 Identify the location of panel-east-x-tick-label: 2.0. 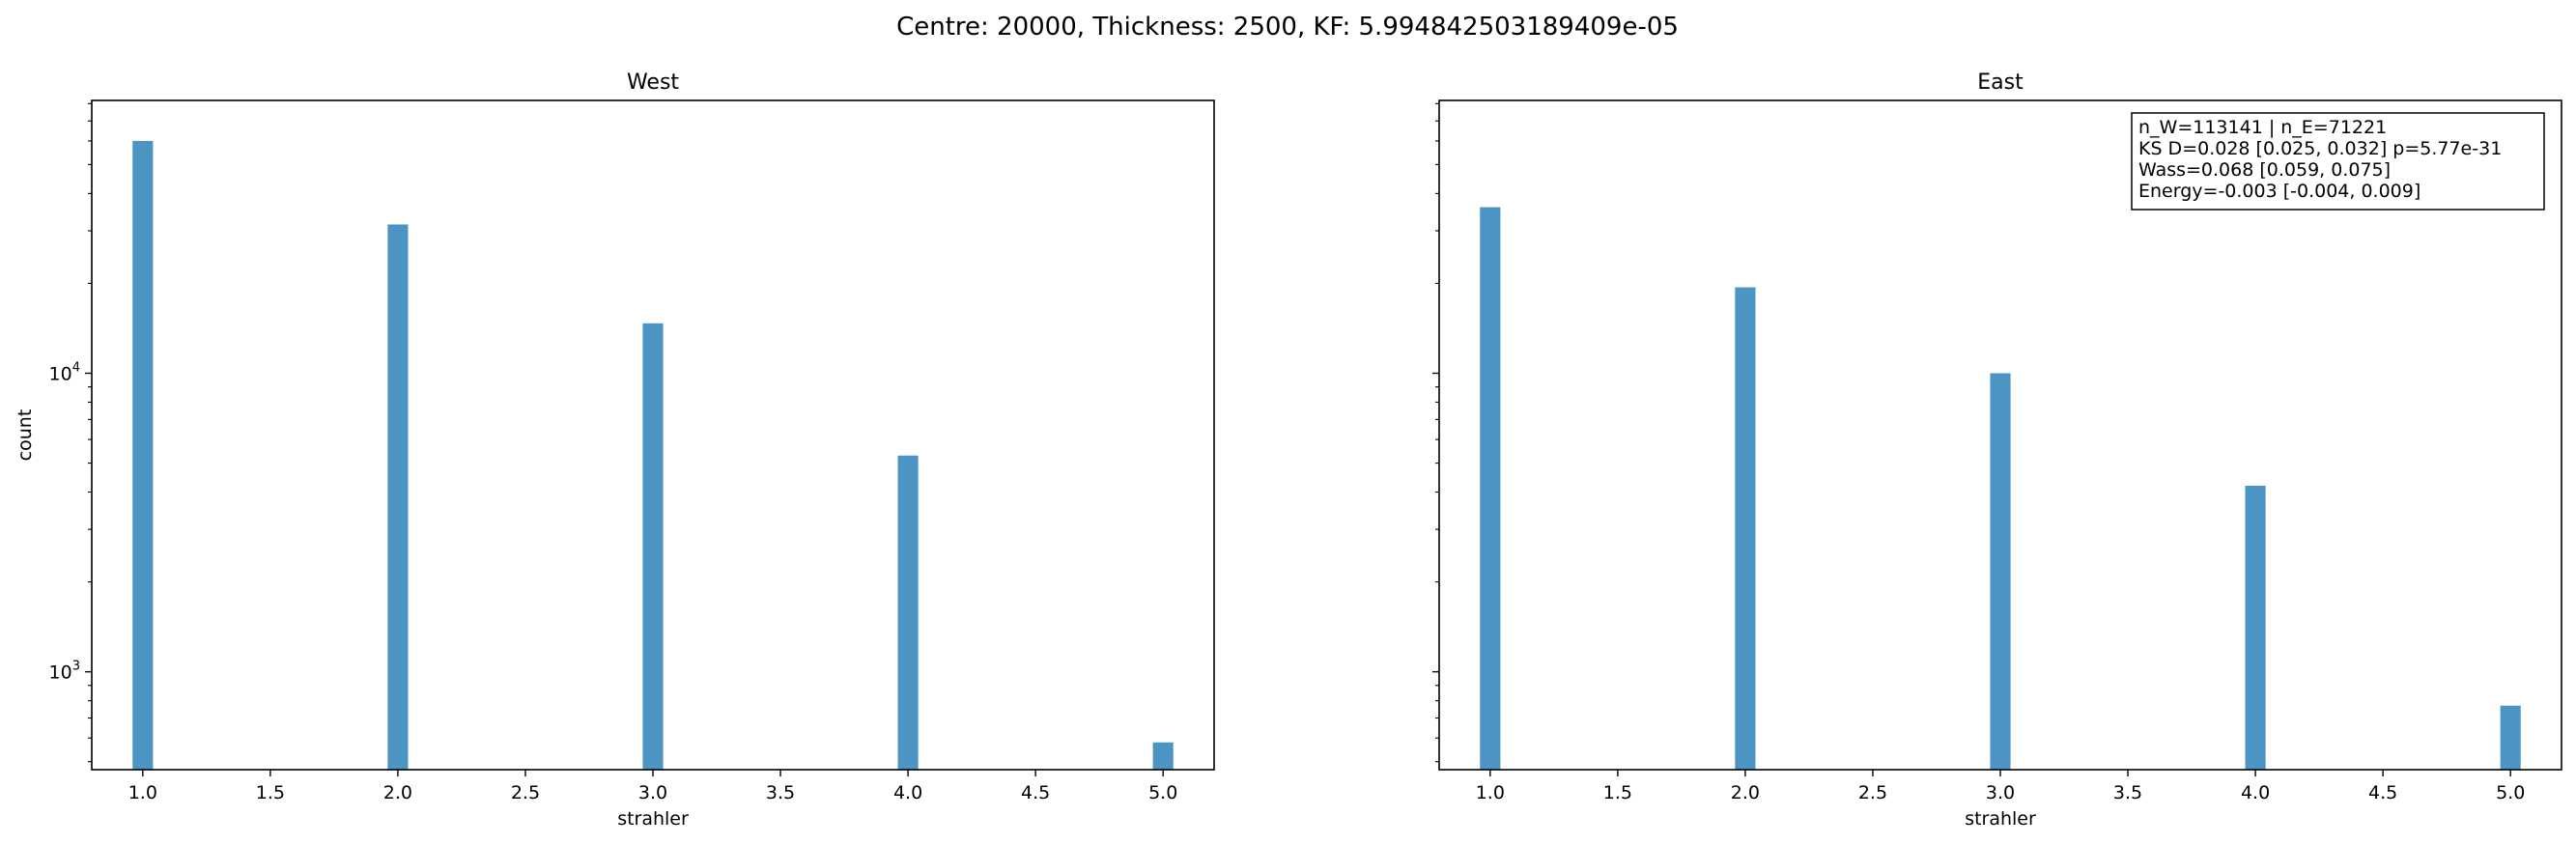
(1745, 792).